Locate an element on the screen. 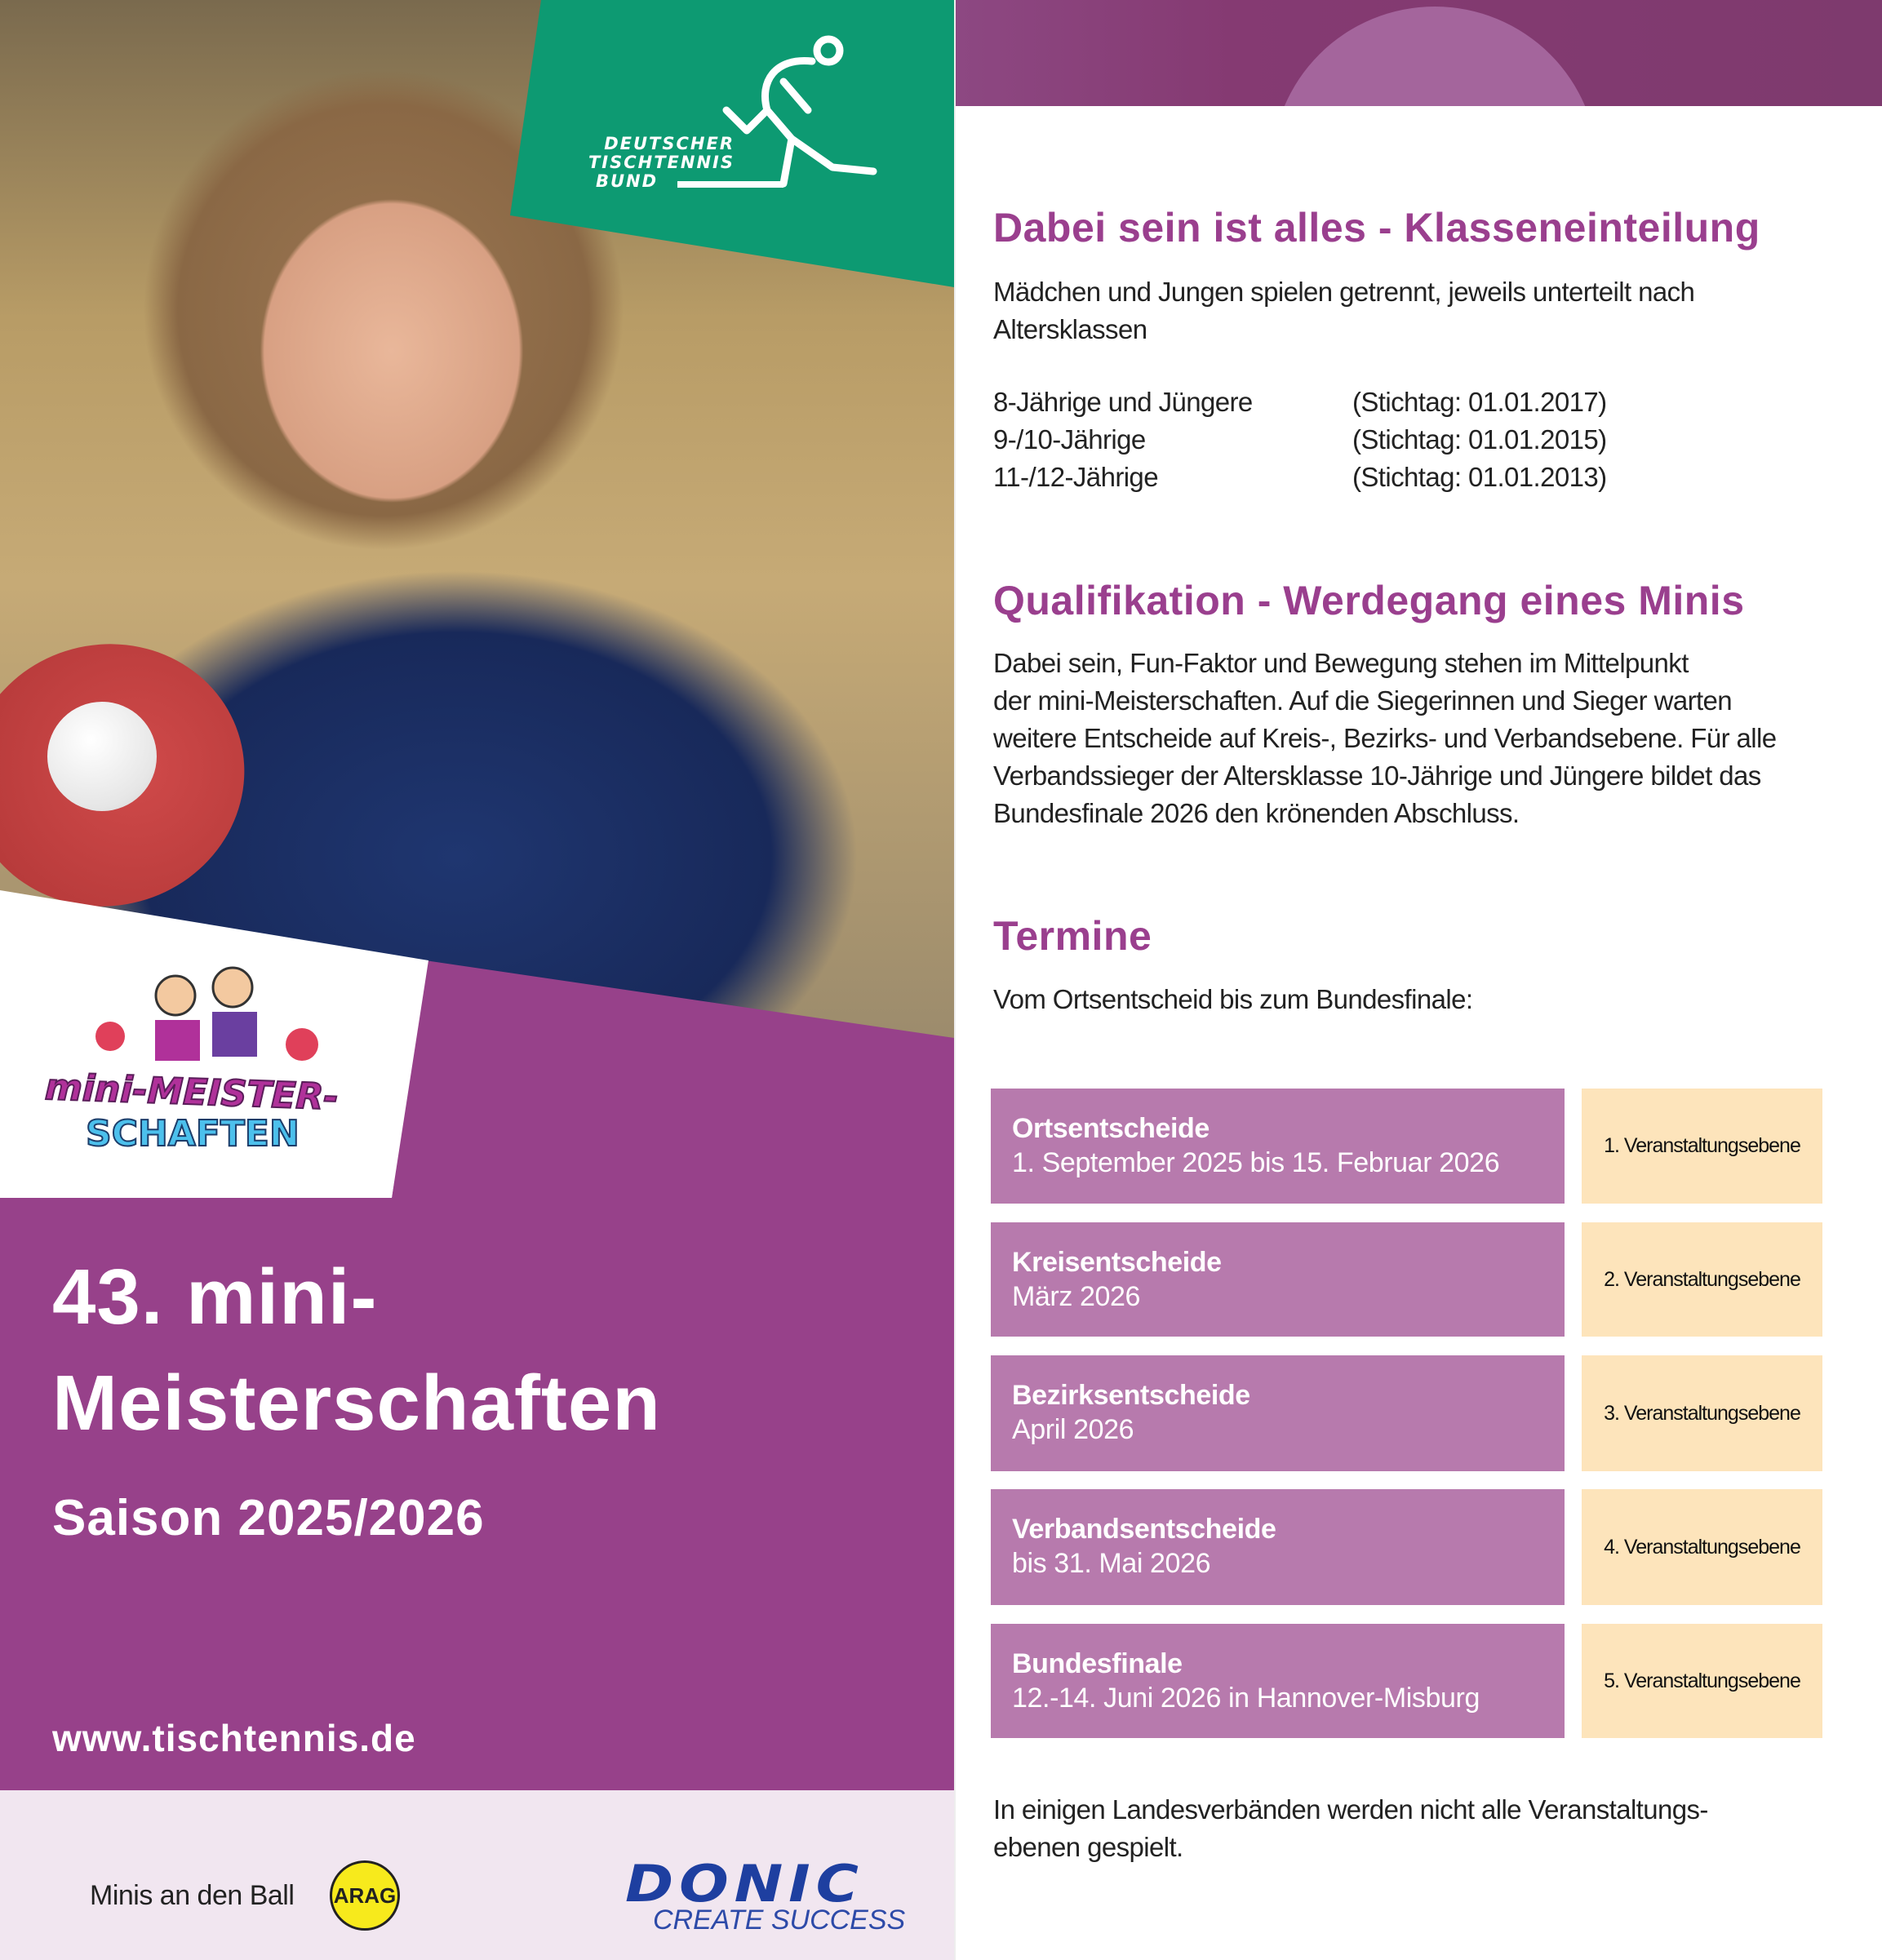 The width and height of the screenshot is (1882, 1960). mini-meisterschaften-logo: mini-MEISTER- SCHAFTEN is located at coordinates (207, 1065).